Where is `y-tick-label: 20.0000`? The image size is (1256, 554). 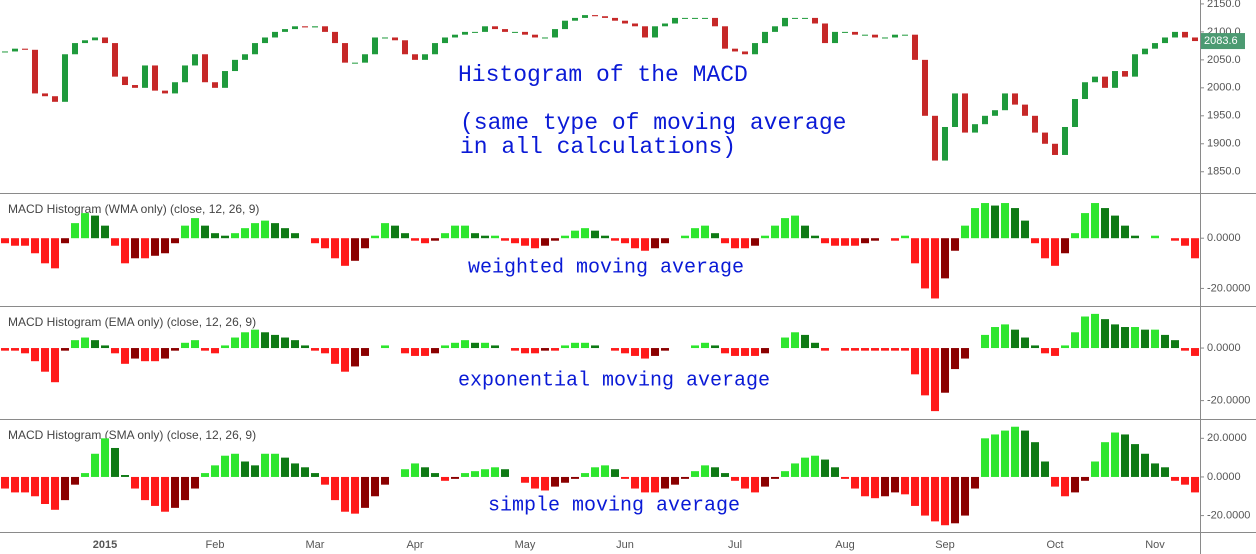
y-tick-label: 20.0000 is located at coordinates (1227, 438).